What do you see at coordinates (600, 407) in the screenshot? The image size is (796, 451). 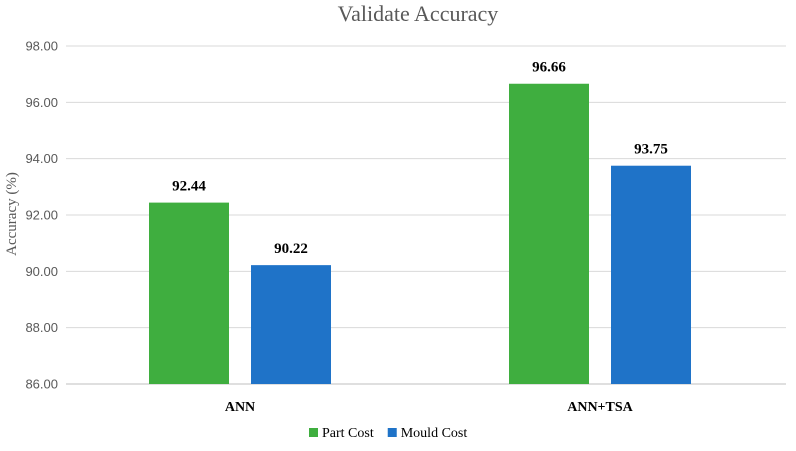 I see `x-category-label: ANN+TSA` at bounding box center [600, 407].